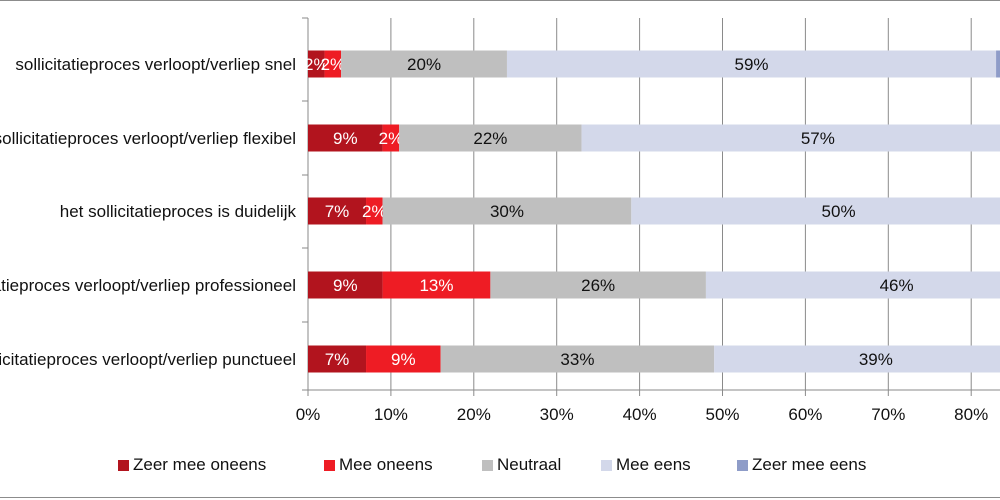  I want to click on legend-label: Mee eens, so click(653, 464).